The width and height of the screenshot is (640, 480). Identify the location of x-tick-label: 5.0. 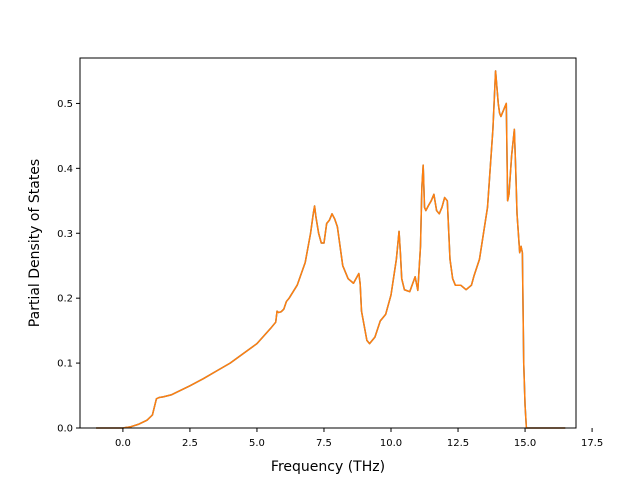
(257, 443).